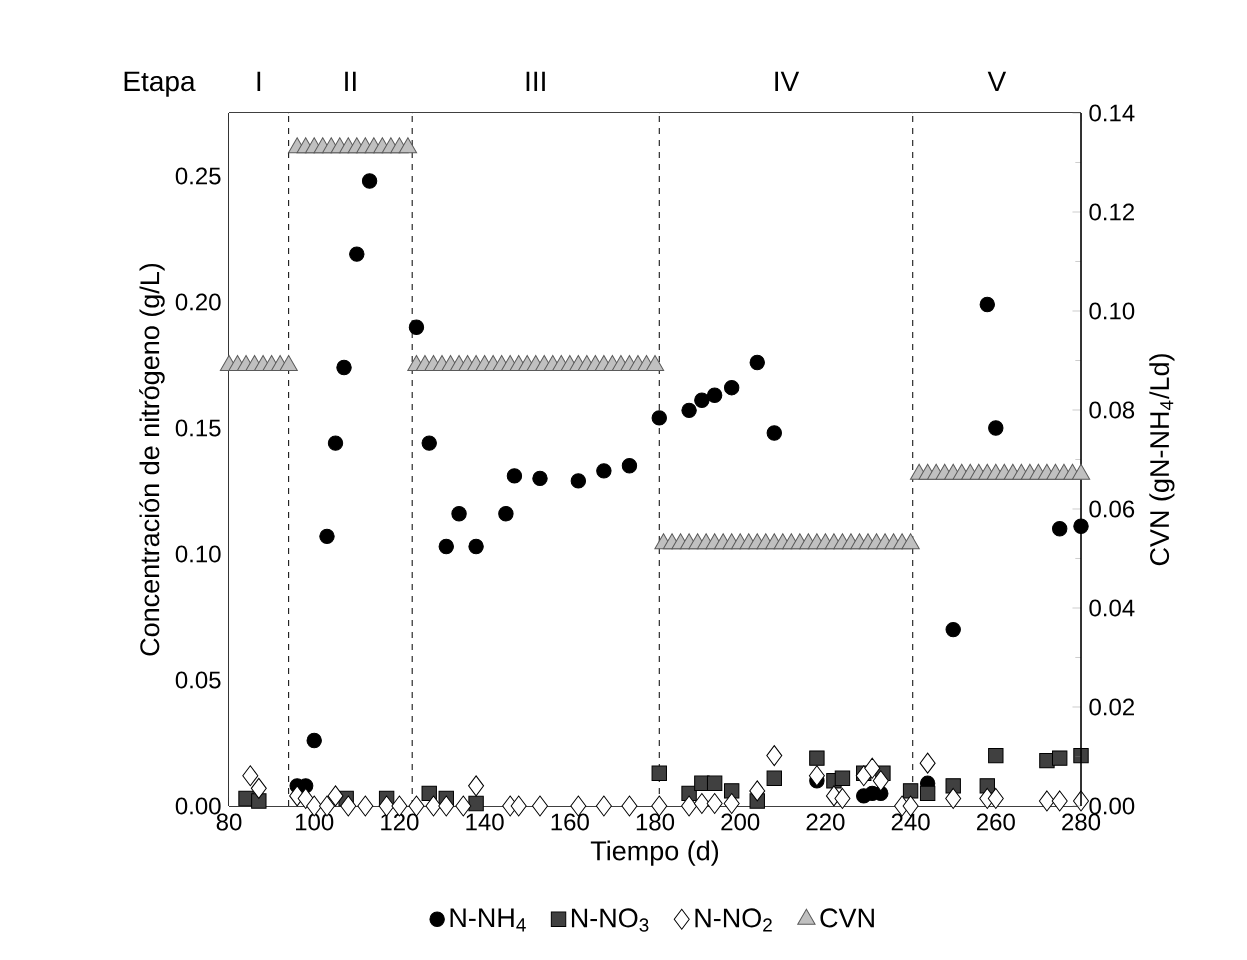 This screenshot has height=960, width=1247. What do you see at coordinates (787, 81) in the screenshot?
I see `band-label: IV` at bounding box center [787, 81].